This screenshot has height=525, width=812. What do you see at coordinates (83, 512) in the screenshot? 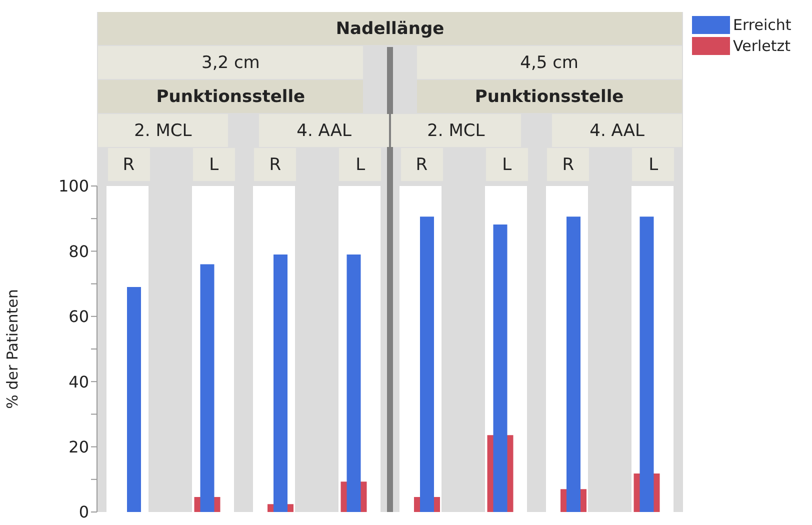
I see `y-tick-label: 0` at bounding box center [83, 512].